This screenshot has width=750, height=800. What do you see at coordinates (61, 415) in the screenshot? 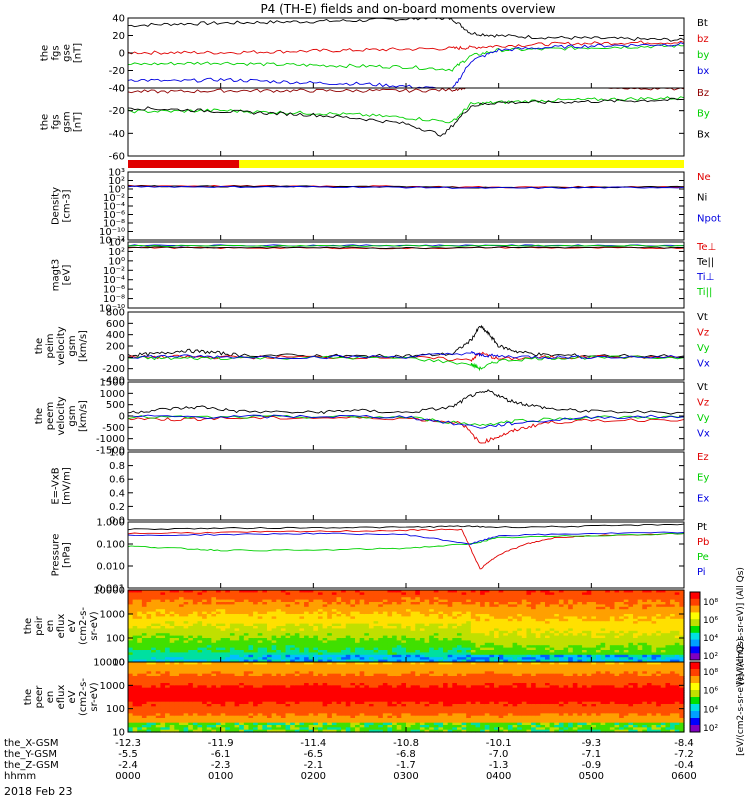
I see `ylabel: velocity` at bounding box center [61, 415].